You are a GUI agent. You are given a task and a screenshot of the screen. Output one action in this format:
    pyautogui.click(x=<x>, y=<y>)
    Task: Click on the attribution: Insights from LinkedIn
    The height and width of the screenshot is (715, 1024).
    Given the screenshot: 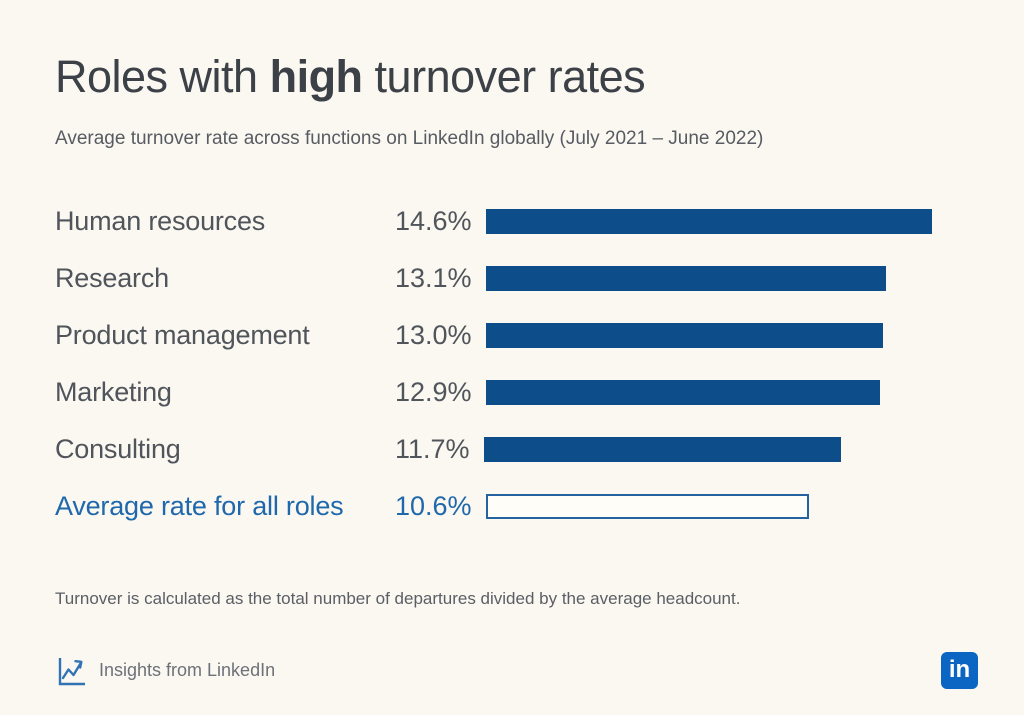 What is the action you would take?
    pyautogui.click(x=165, y=671)
    